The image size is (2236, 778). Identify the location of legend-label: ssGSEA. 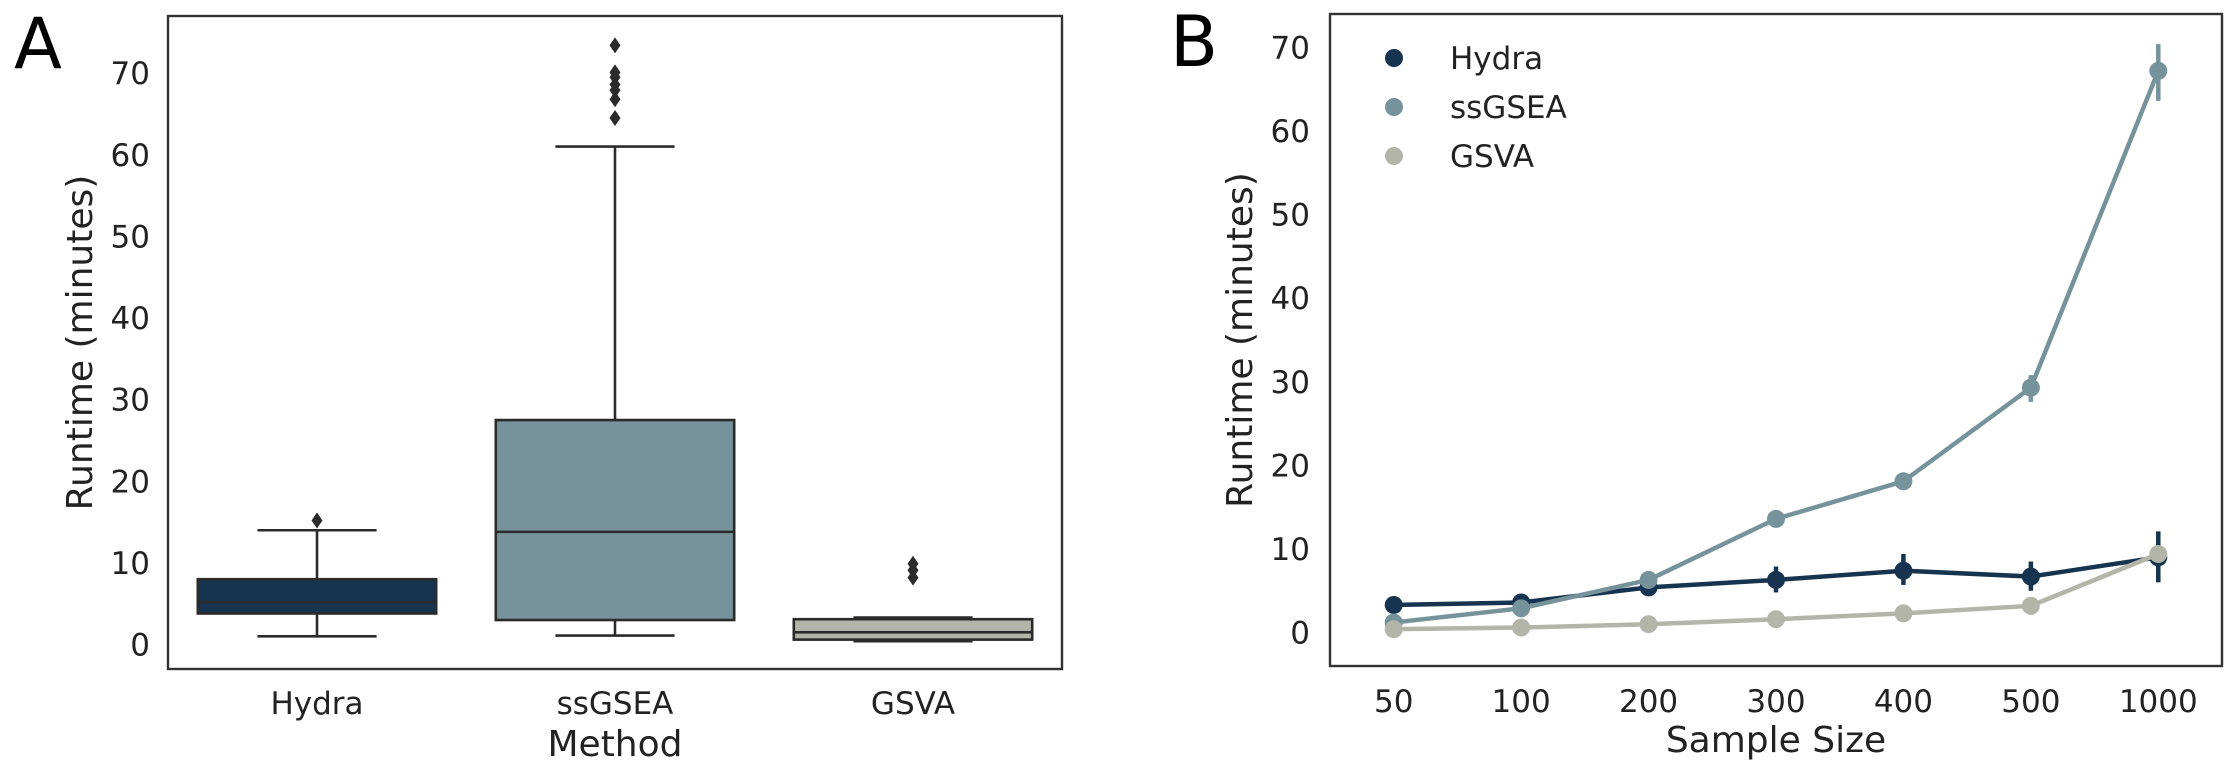
(1508, 108).